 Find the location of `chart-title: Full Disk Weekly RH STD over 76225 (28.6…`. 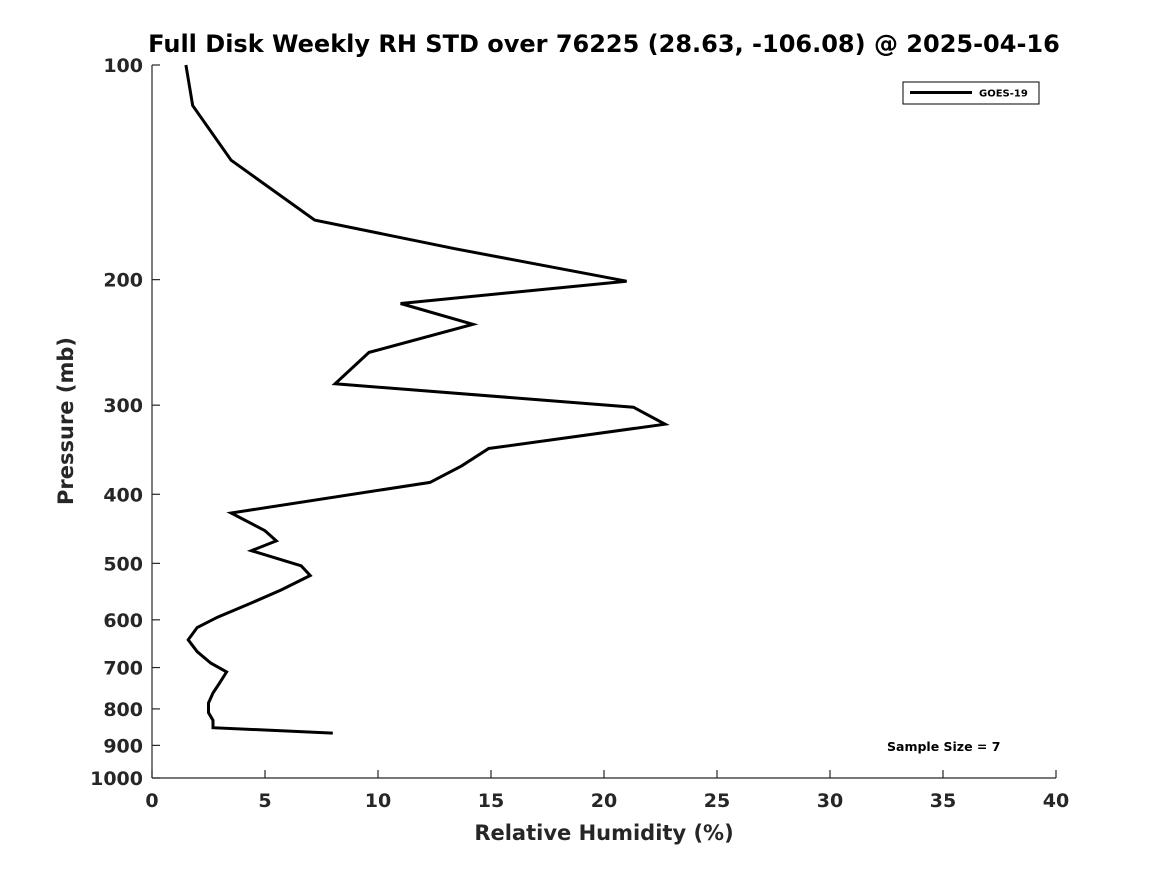

chart-title: Full Disk Weekly RH STD over 76225 (28.6… is located at coordinates (604, 44).